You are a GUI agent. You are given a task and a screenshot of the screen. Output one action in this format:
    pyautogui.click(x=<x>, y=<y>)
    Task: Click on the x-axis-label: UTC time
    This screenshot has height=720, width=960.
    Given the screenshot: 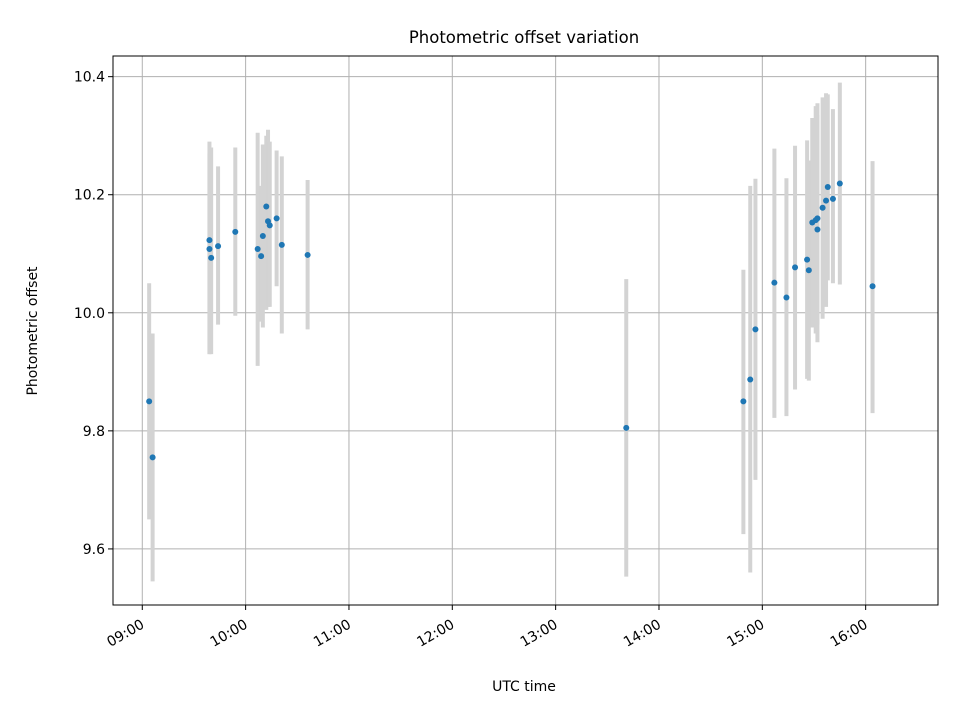 What is the action you would take?
    pyautogui.click(x=524, y=687)
    